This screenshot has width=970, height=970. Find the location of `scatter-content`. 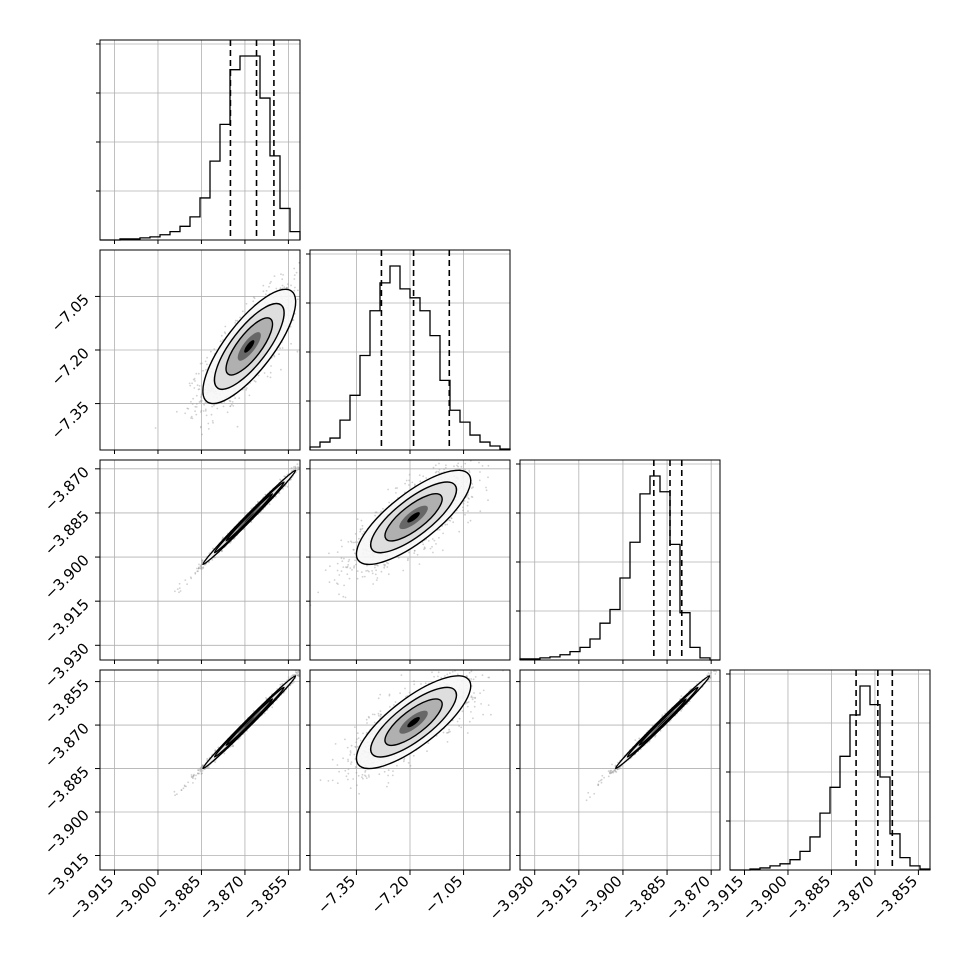

scatter-content is located at coordinates (254, 510).